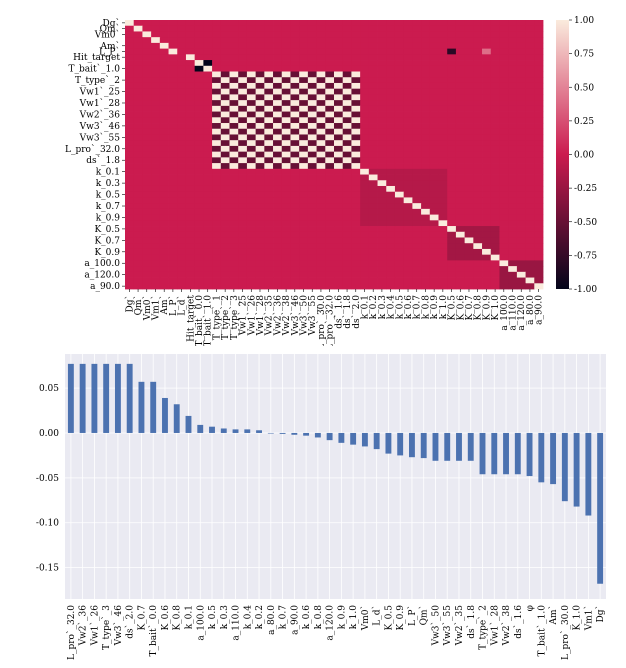 The width and height of the screenshot is (626, 668). Describe the element at coordinates (130, 622) in the screenshot. I see `bar-x-tick-ds-2-0: ds`_2.0` at that location.